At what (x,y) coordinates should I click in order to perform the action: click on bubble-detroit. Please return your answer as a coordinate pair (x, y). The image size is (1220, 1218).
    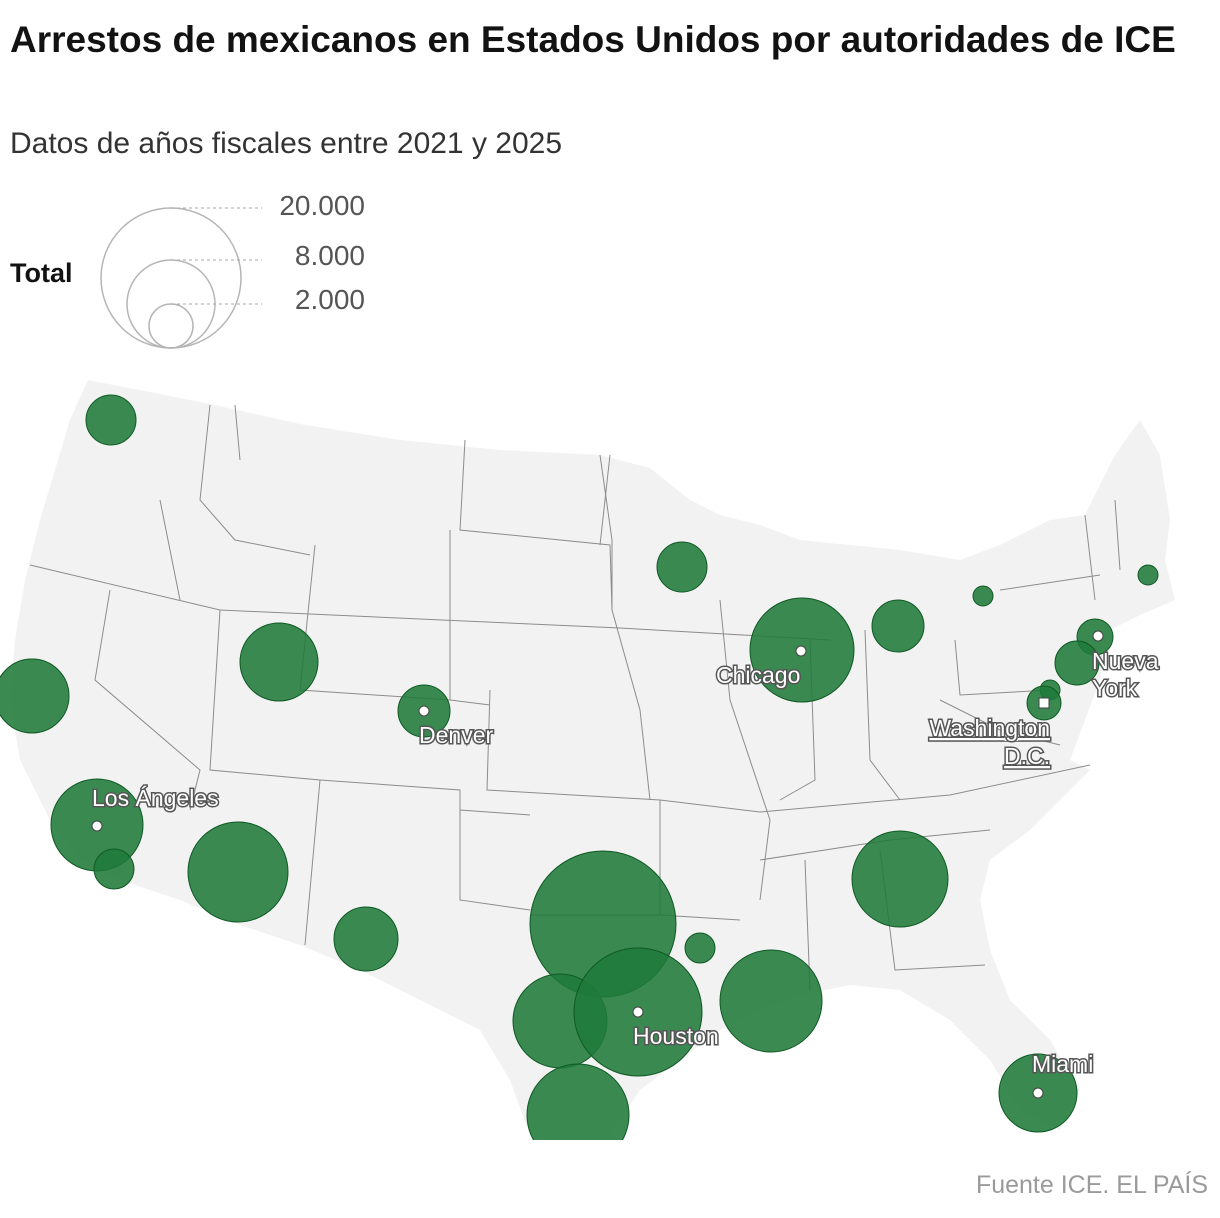
    Looking at the image, I should click on (898, 626).